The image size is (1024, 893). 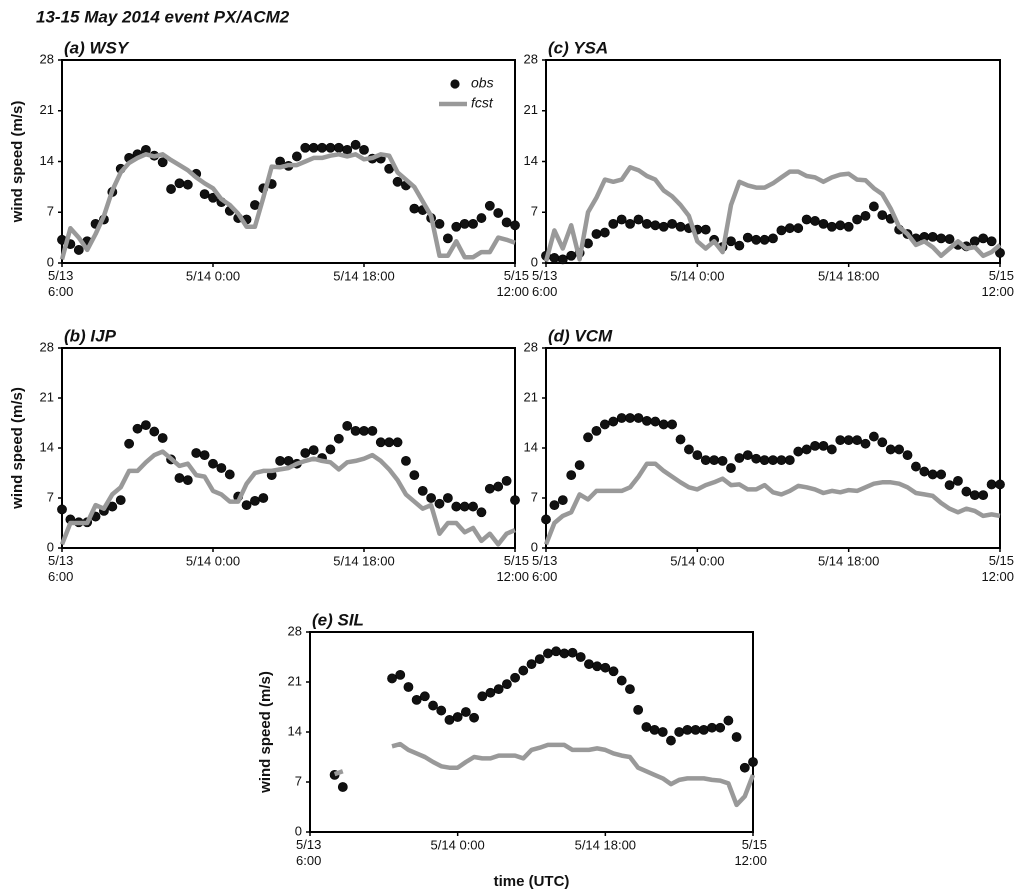 What do you see at coordinates (482, 83) in the screenshot?
I see `legend-label: obs` at bounding box center [482, 83].